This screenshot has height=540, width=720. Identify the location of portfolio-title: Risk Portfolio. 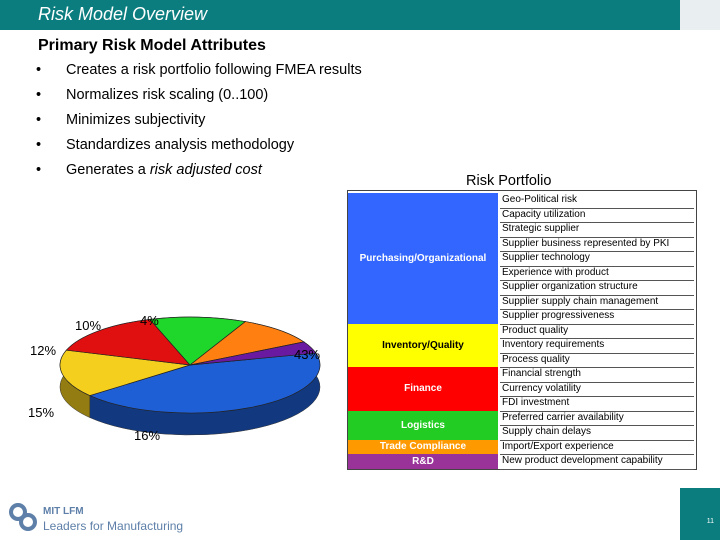
(509, 181).